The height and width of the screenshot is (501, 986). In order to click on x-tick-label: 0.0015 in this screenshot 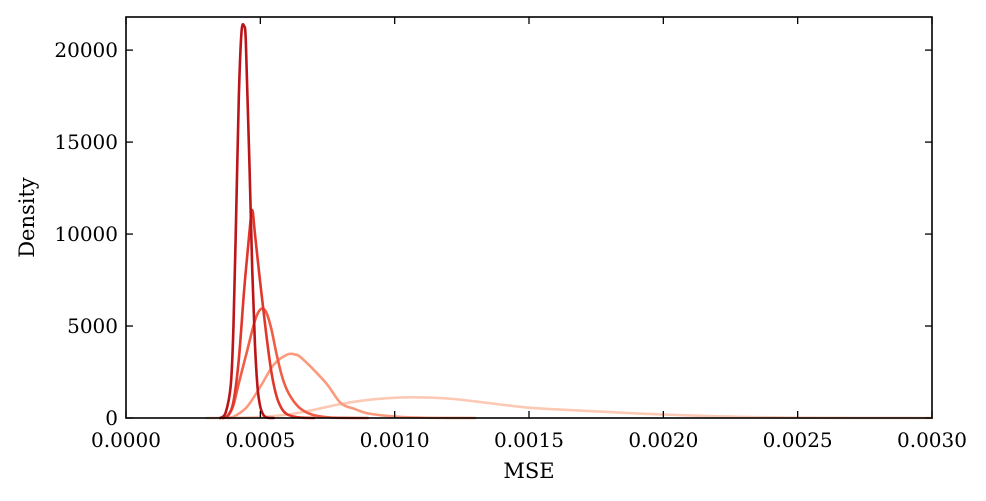, I will do `click(529, 440)`.